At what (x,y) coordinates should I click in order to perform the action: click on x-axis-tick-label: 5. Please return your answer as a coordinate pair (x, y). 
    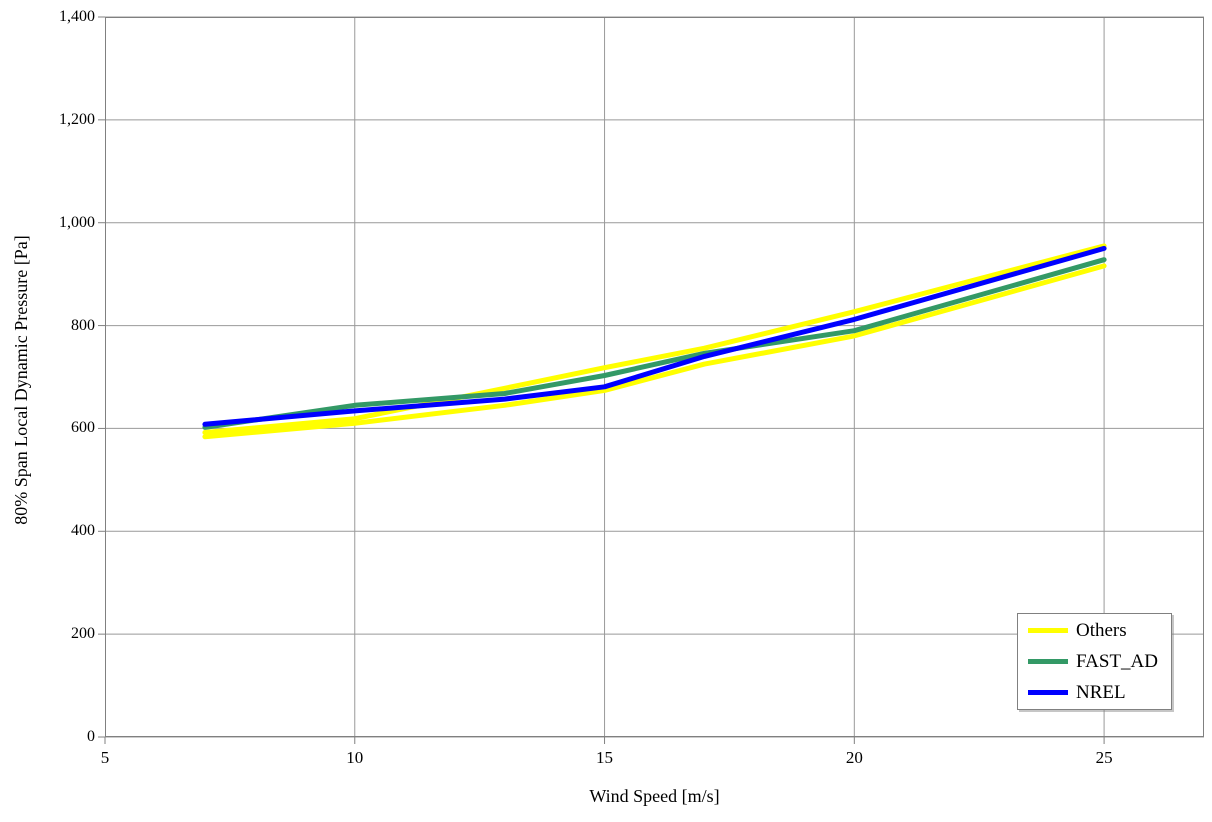
    Looking at the image, I should click on (105, 757).